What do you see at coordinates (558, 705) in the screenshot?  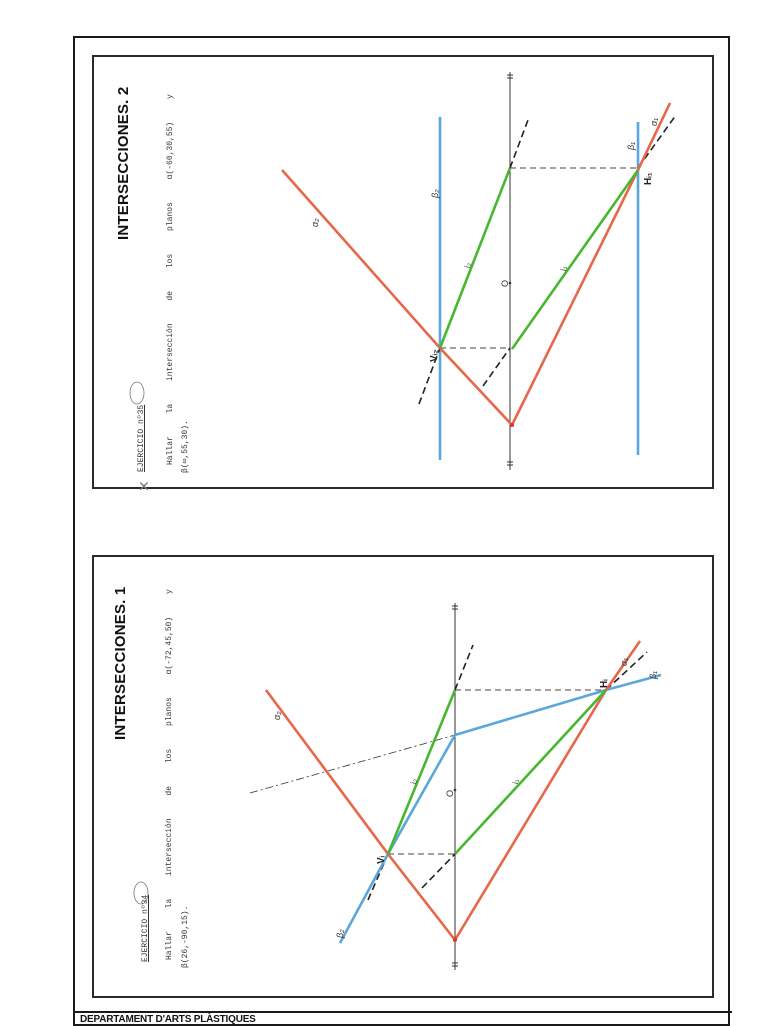 I see `beta1-trace` at bounding box center [558, 705].